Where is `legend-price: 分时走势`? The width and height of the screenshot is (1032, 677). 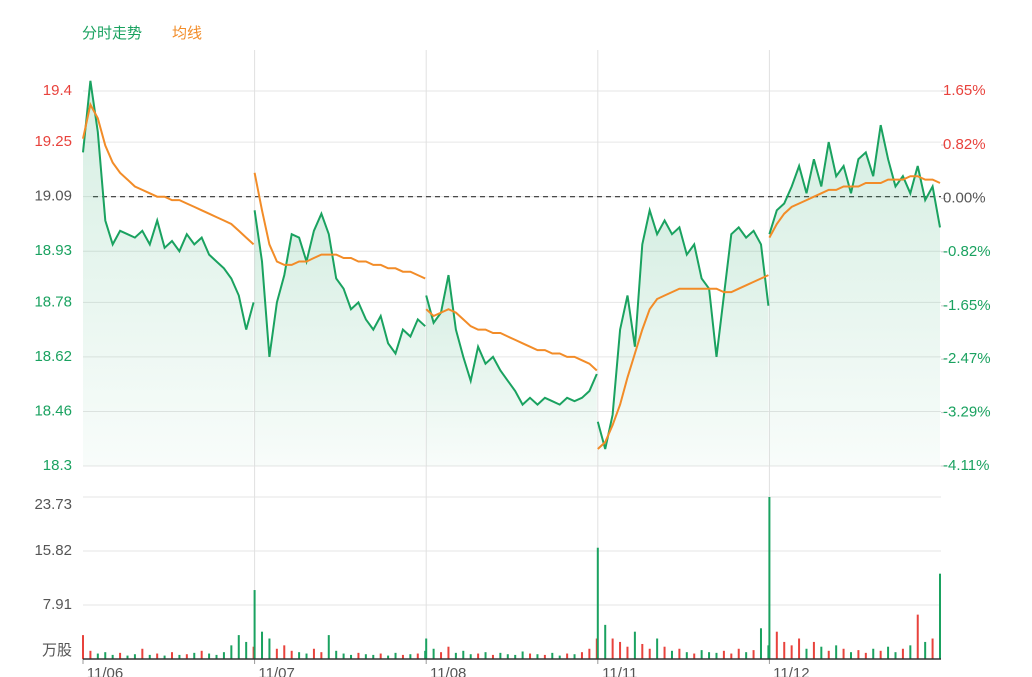
legend-price: 分时走势 is located at coordinates (112, 33).